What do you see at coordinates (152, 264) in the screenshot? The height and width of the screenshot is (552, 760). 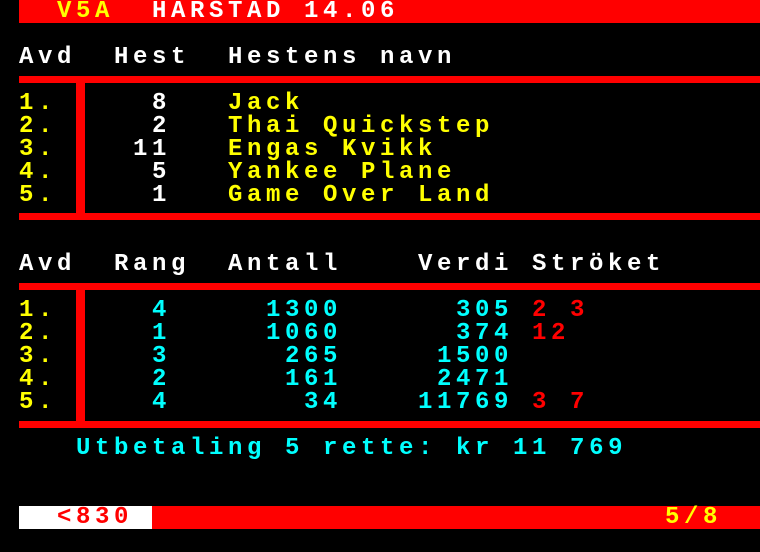 I see `col-header-rang: Rang` at bounding box center [152, 264].